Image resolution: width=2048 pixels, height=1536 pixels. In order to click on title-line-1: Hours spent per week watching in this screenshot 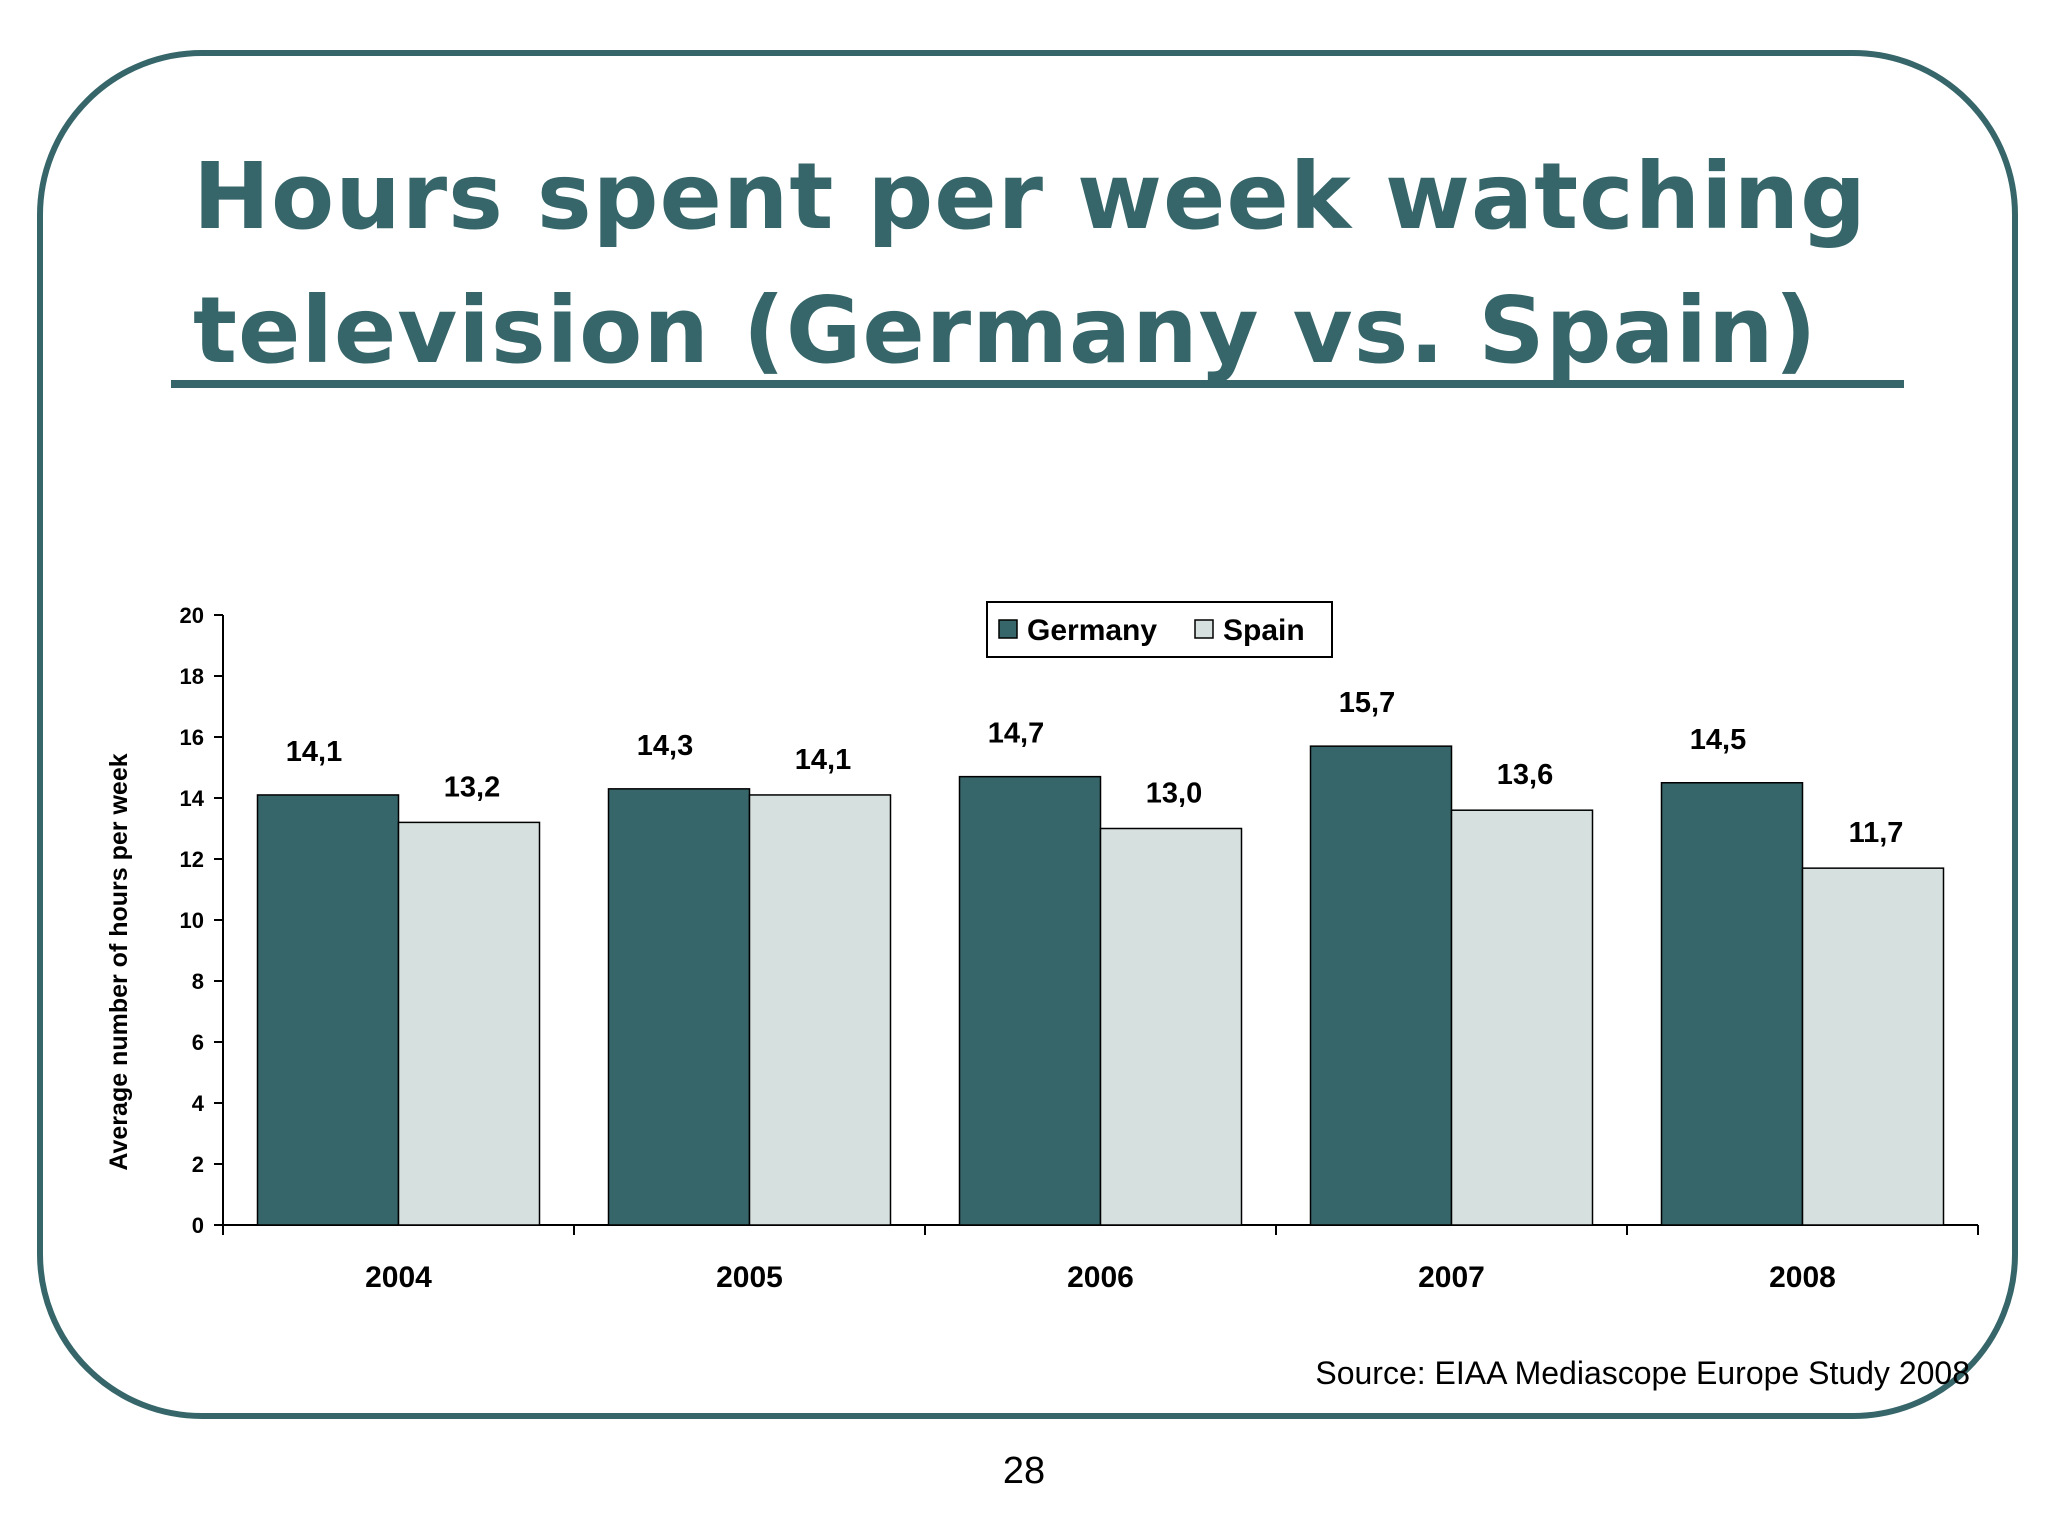, I will do `click(1030, 196)`.